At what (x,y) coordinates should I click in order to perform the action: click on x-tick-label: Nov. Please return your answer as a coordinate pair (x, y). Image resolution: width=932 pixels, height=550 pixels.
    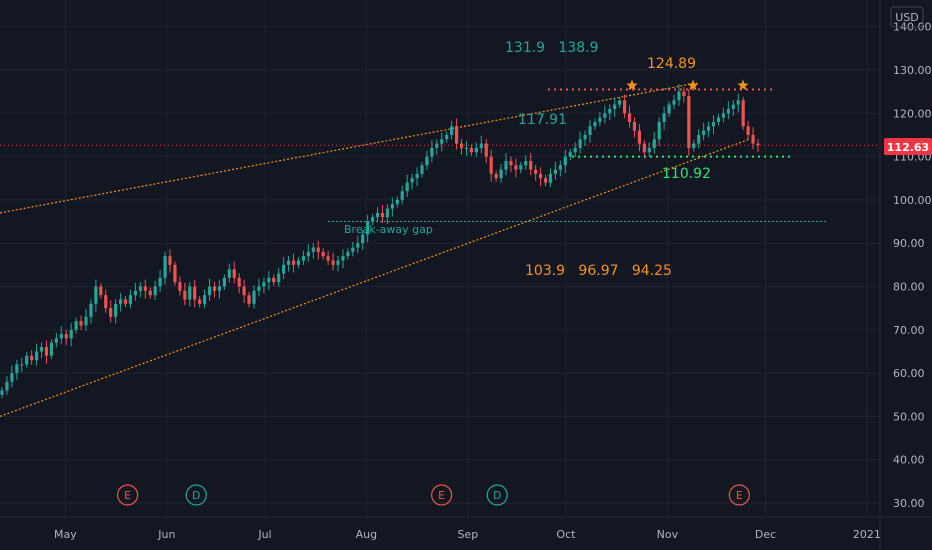
    Looking at the image, I should click on (668, 534).